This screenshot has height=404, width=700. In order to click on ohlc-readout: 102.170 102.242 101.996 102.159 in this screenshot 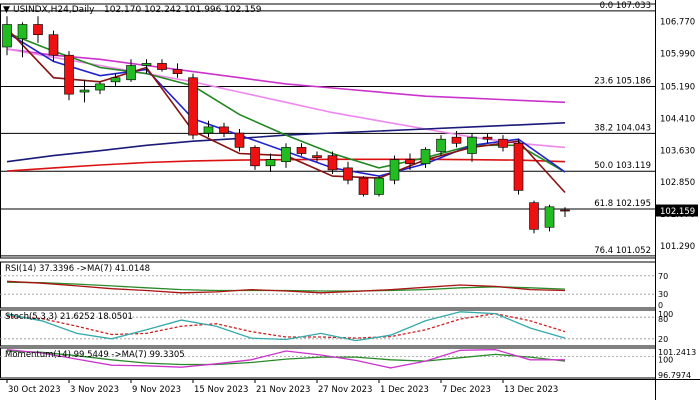, I will do `click(183, 10)`.